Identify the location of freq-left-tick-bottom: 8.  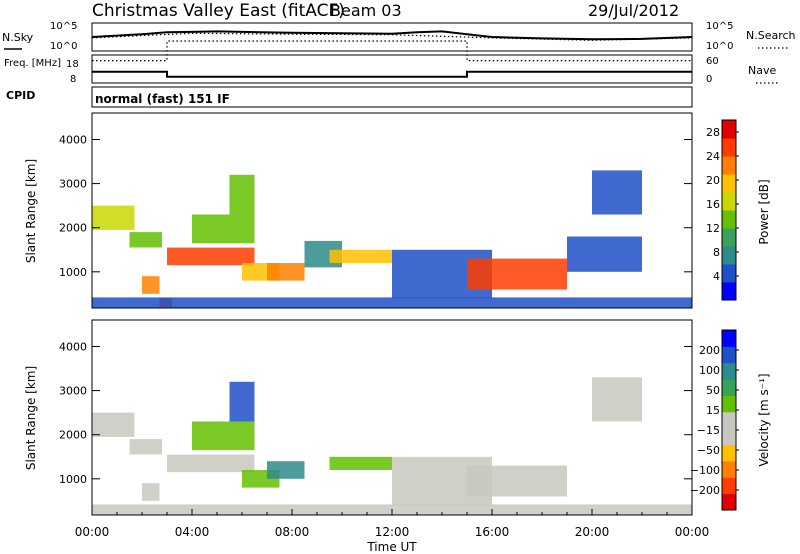
(73, 79).